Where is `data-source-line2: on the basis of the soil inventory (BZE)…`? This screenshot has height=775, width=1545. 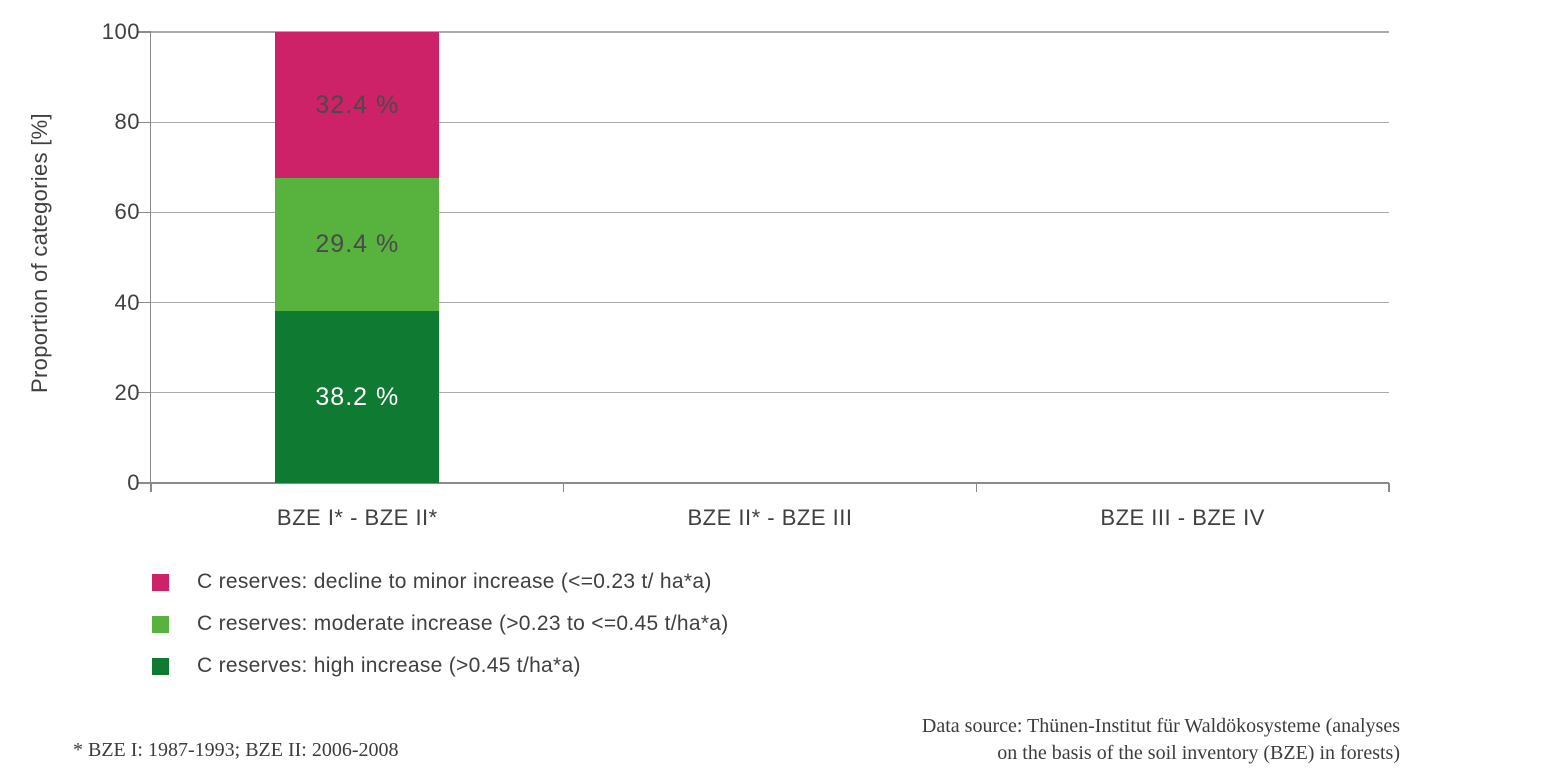
data-source-line2: on the basis of the soil inventory (BZE)… is located at coordinates (1198, 753).